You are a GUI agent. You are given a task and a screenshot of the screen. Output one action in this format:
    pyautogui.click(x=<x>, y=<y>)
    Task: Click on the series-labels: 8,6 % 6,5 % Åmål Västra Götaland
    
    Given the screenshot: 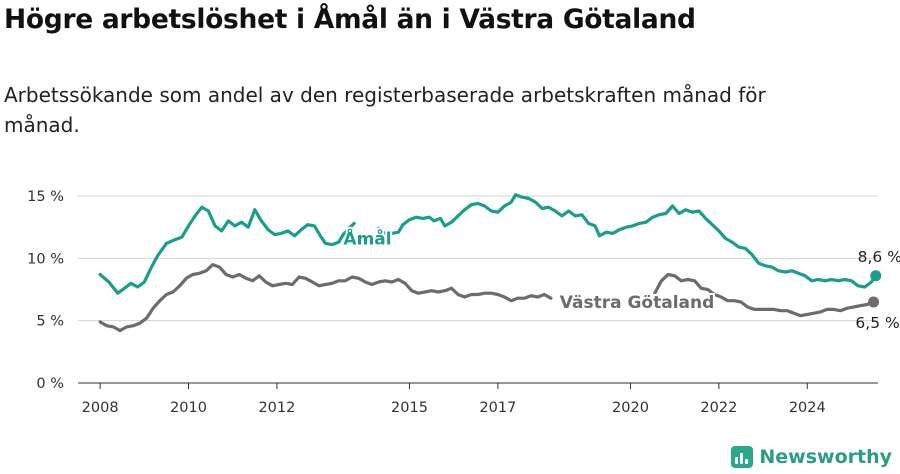 What is the action you would take?
    pyautogui.click(x=620, y=278)
    